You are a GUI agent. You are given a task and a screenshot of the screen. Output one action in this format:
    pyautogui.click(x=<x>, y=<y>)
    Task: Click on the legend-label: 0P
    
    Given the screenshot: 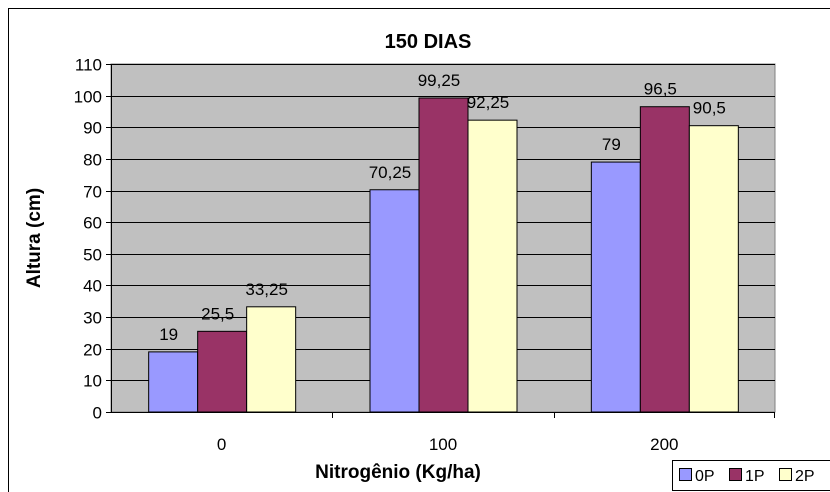 What is the action you would take?
    pyautogui.click(x=705, y=476)
    